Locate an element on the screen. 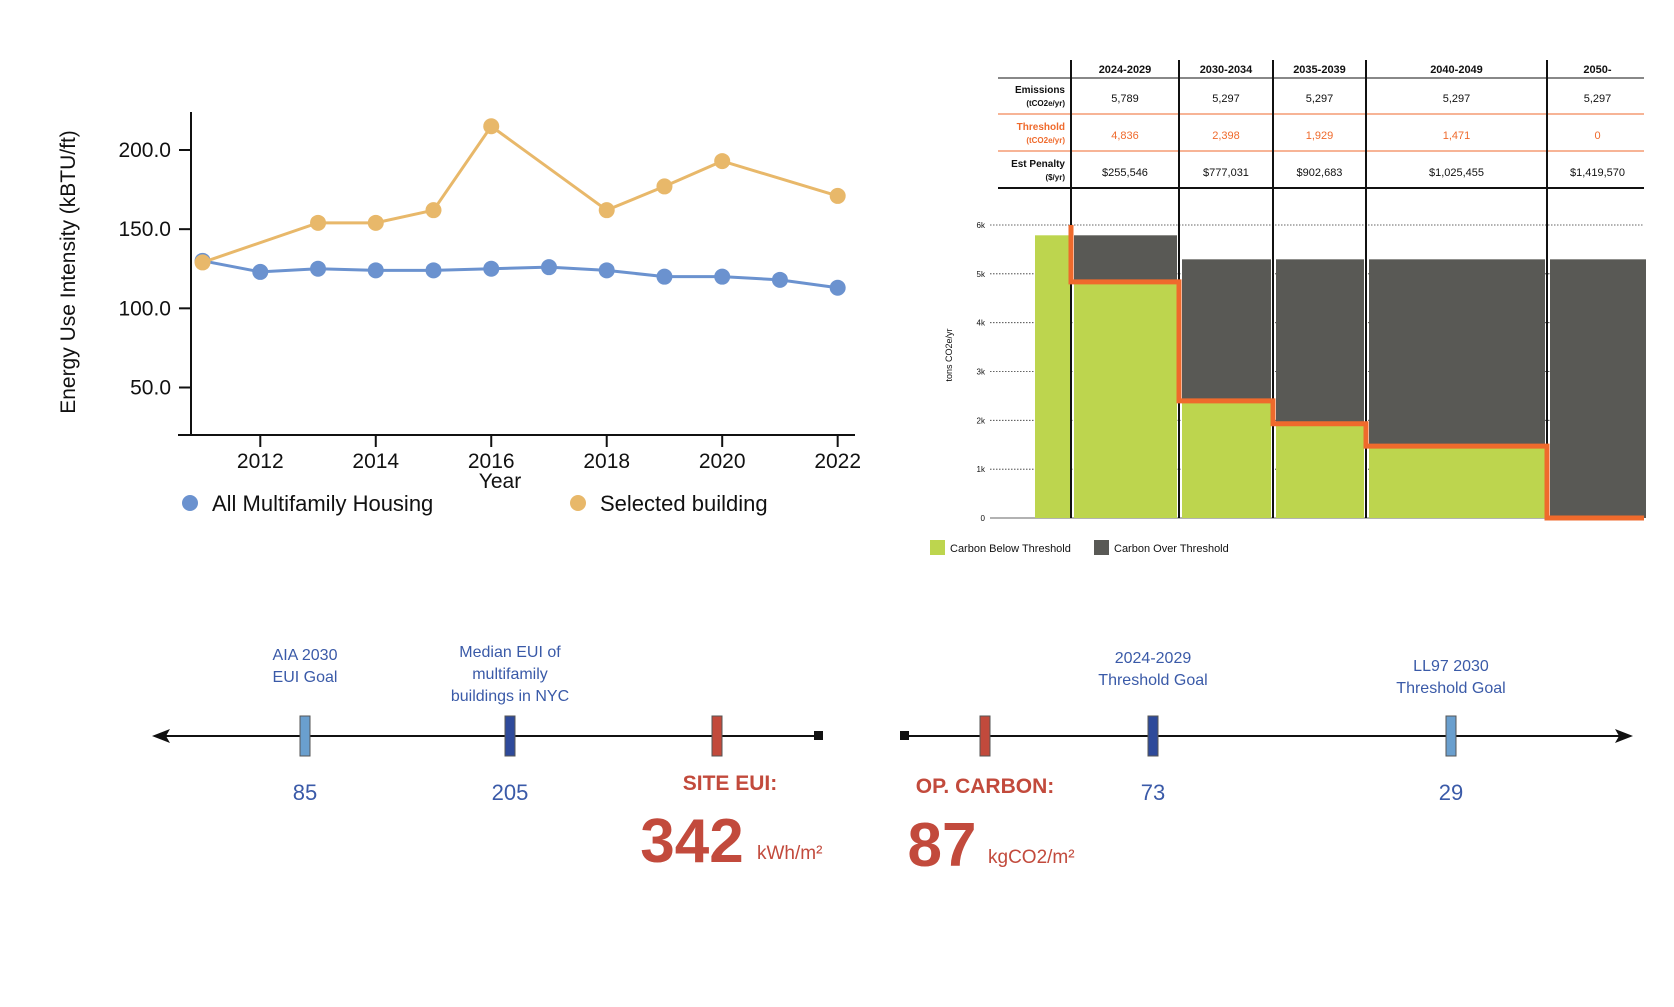  marker-value: 205 is located at coordinates (510, 792).